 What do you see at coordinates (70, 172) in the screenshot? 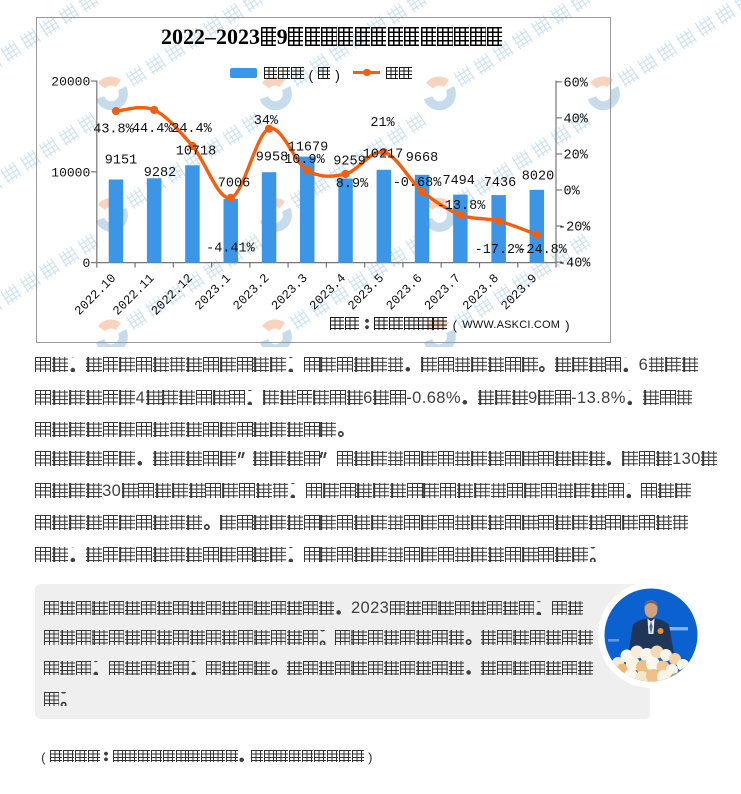
I see `svg-text: 10000` at bounding box center [70, 172].